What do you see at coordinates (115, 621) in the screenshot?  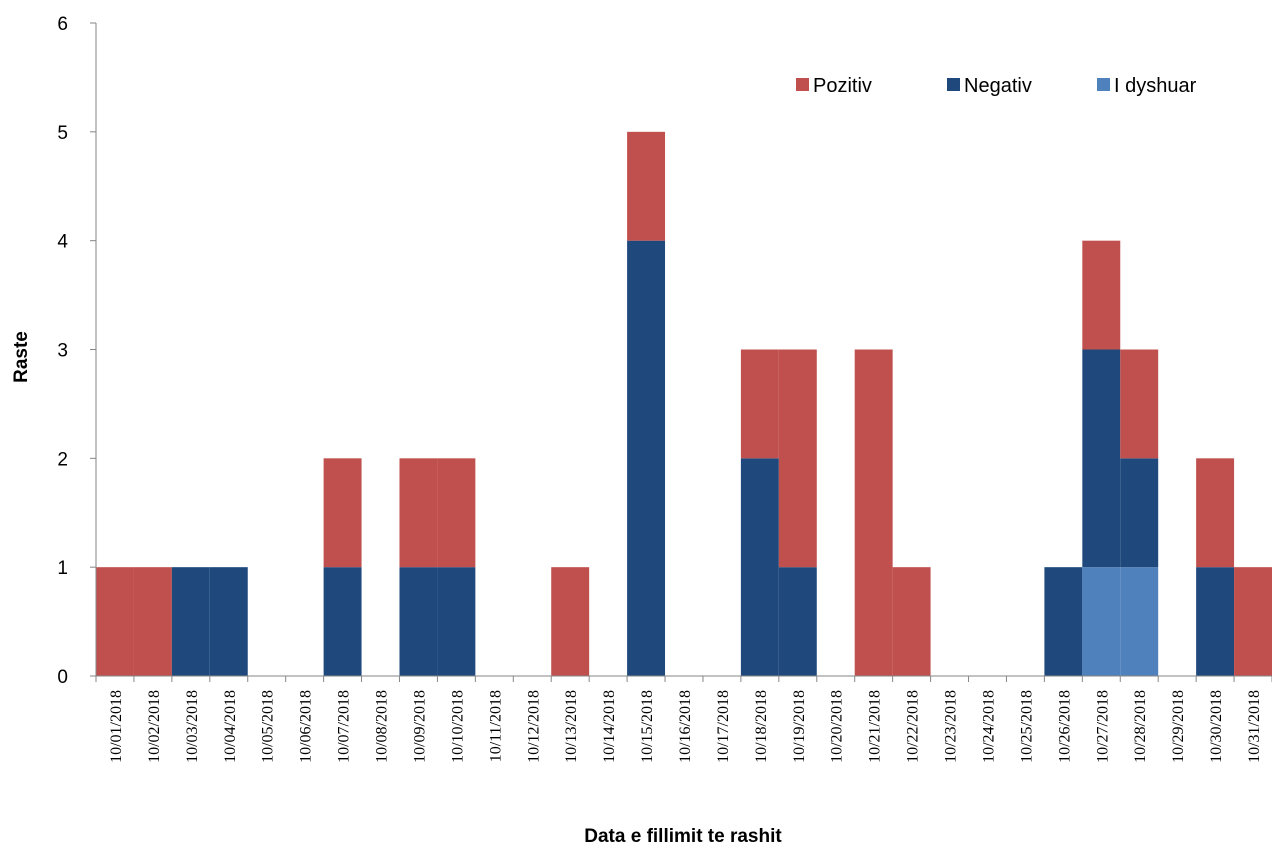 I see `bar-pozitiv-10-01-2018` at bounding box center [115, 621].